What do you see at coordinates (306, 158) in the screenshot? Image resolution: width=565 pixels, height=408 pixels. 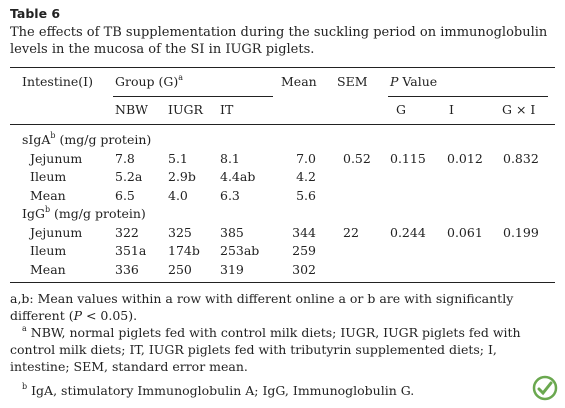 I see `table-cell: 7.0` at bounding box center [306, 158].